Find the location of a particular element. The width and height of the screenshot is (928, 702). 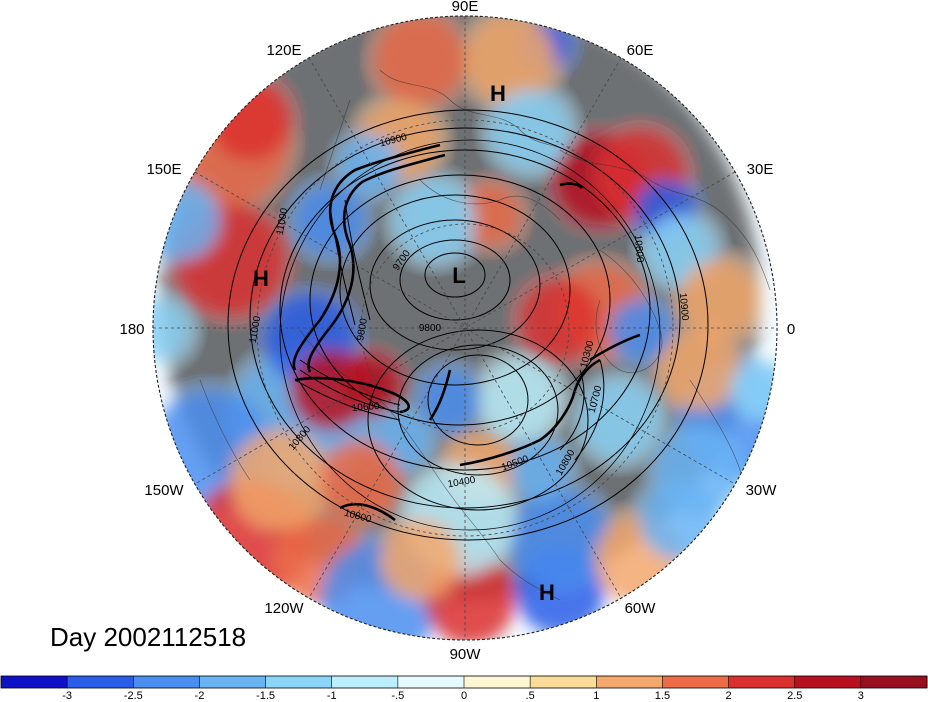

lon-label-120e: 120E is located at coordinates (283, 50).